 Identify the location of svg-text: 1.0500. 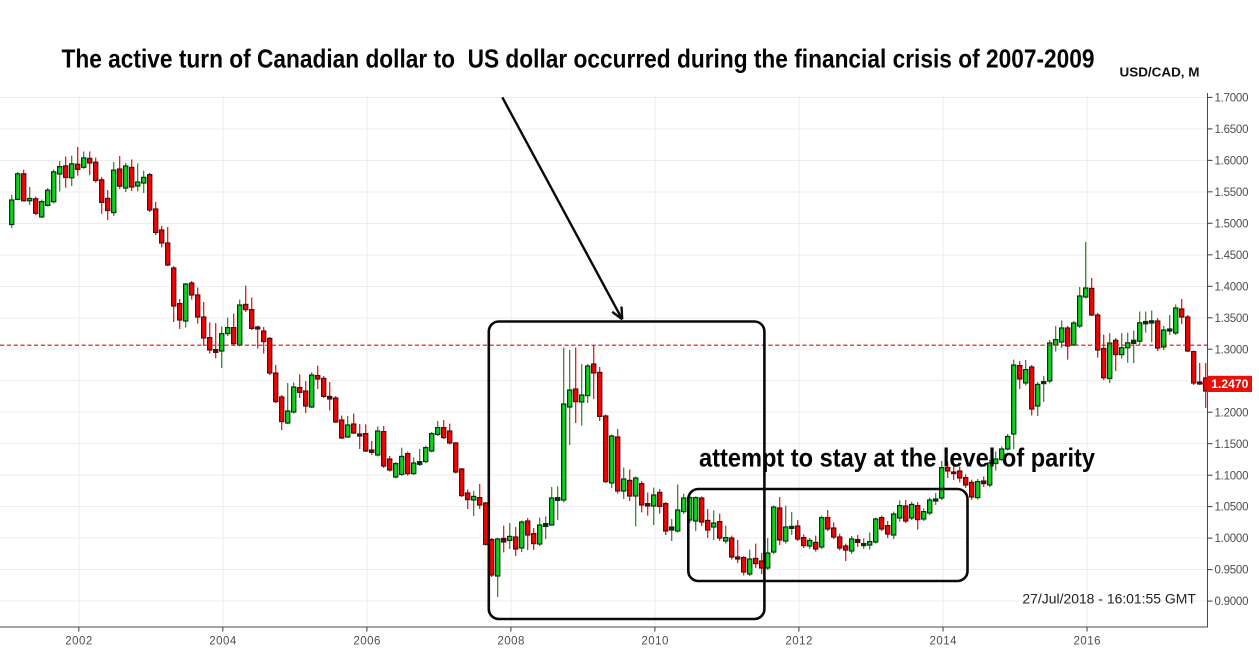
(1232, 508).